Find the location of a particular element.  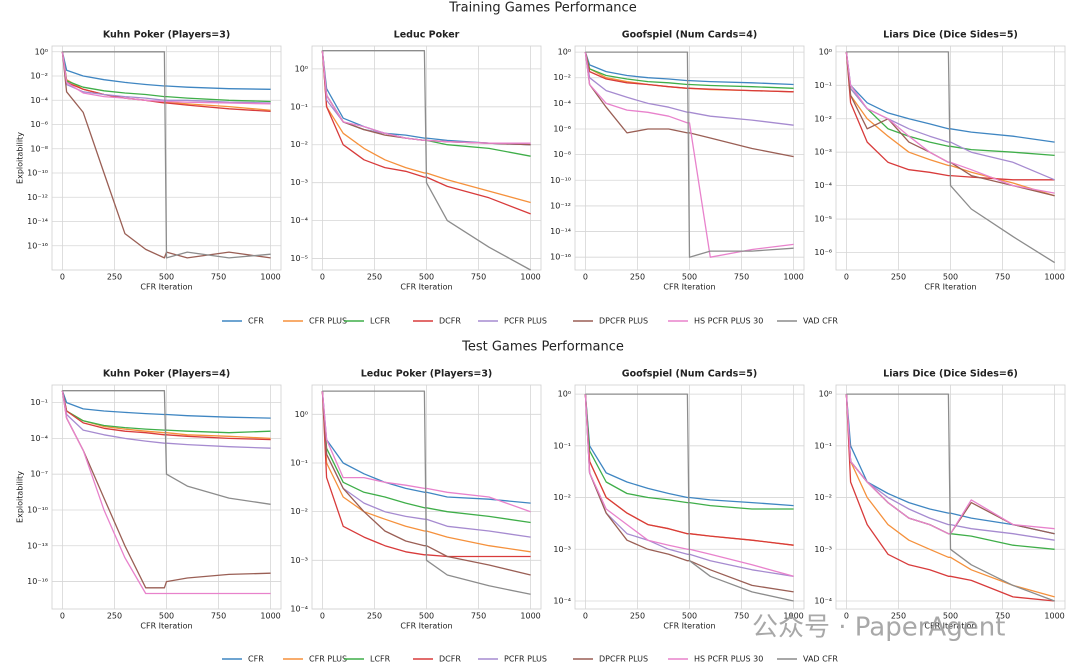

y-tick-label: 10⁻⁷ is located at coordinates (39, 474).